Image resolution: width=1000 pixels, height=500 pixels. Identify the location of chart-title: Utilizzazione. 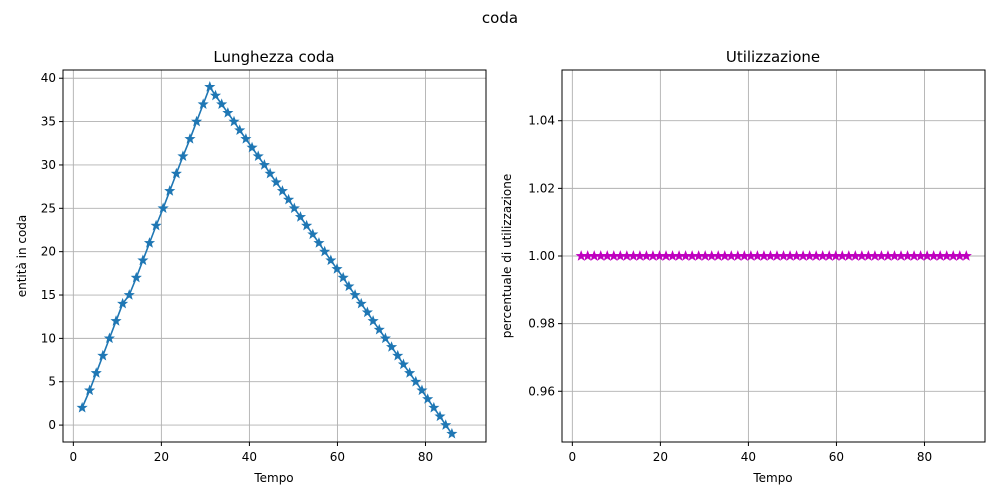
(773, 57).